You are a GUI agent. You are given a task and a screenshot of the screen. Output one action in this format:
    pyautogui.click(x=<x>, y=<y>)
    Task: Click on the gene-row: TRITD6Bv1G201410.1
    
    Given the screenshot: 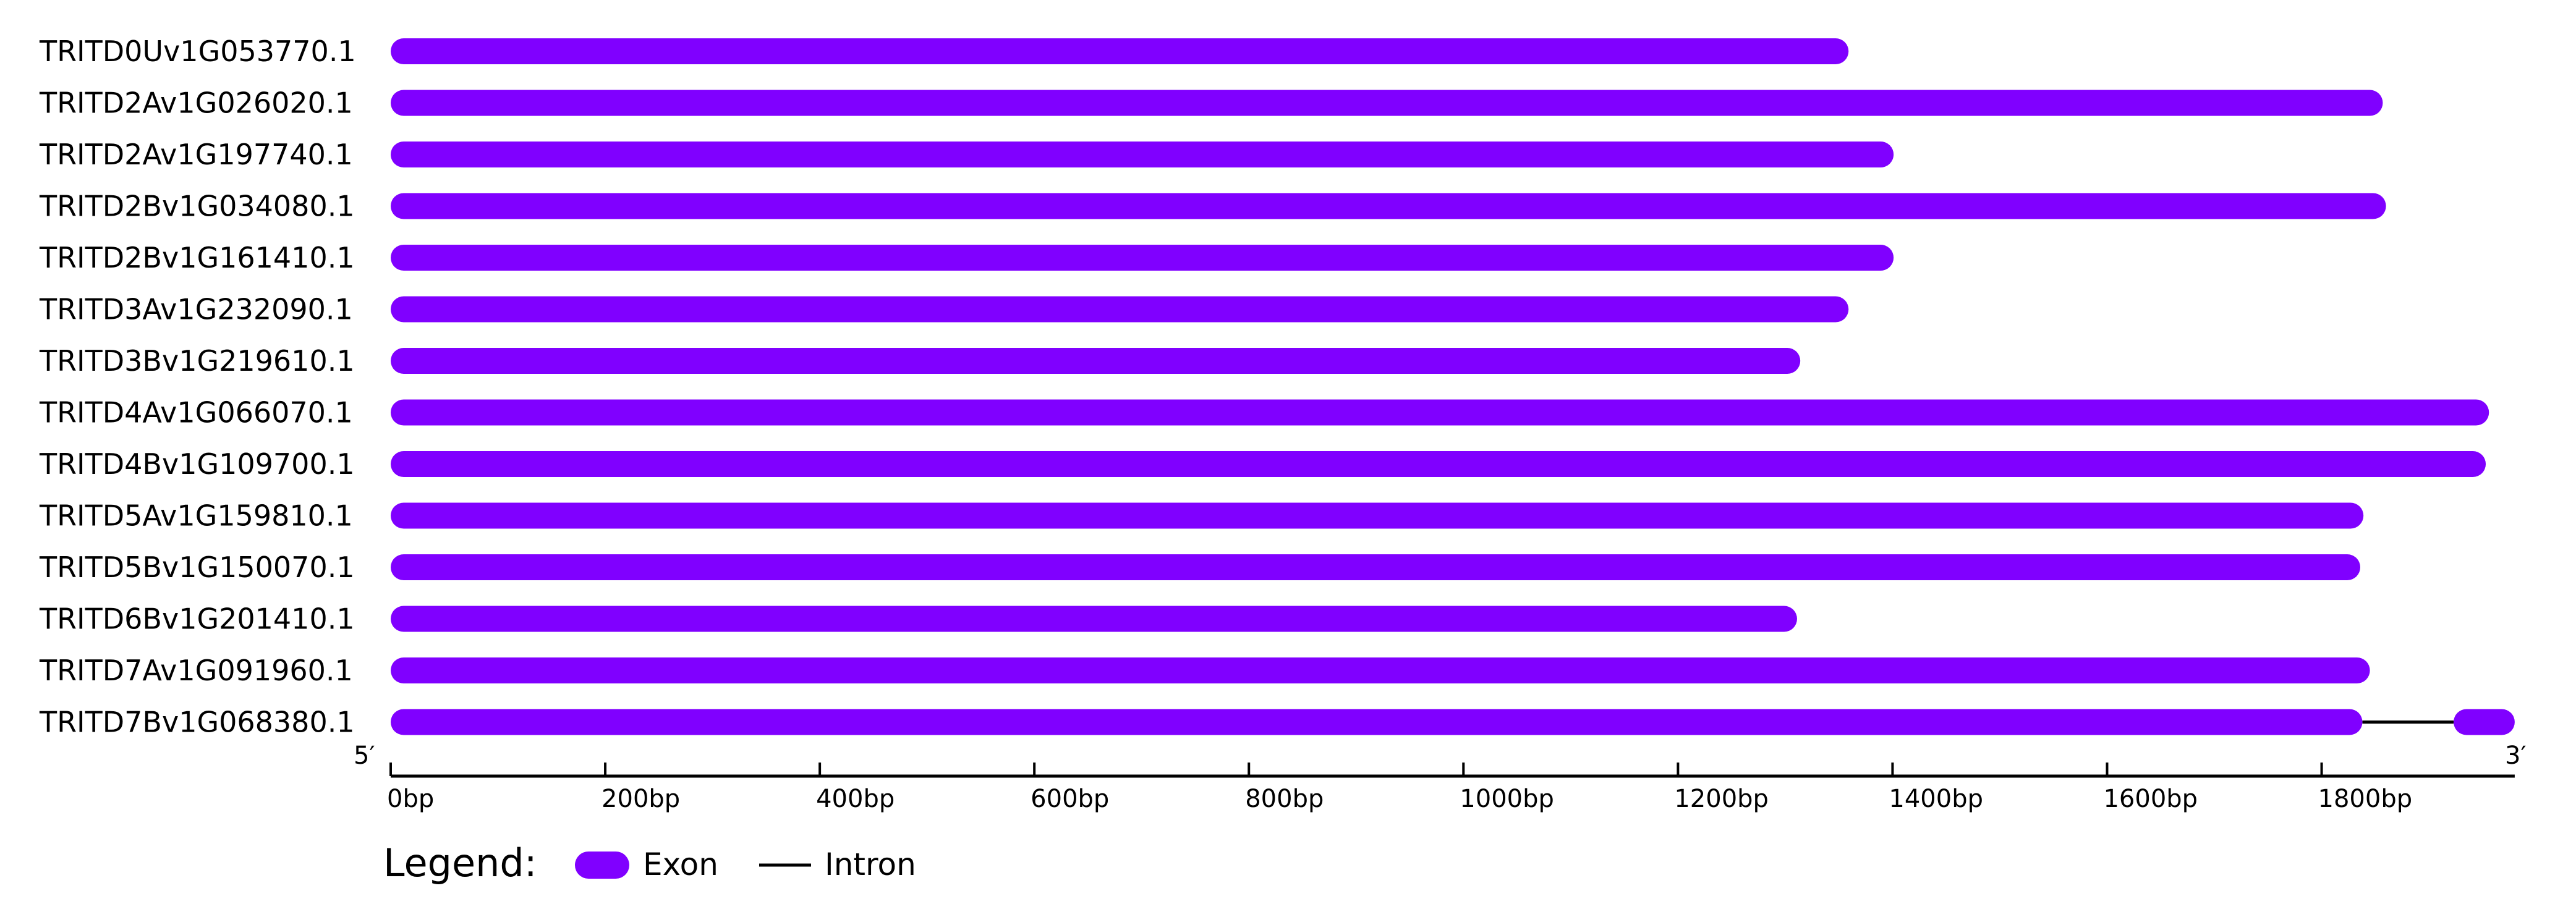 What is the action you would take?
    pyautogui.click(x=918, y=619)
    